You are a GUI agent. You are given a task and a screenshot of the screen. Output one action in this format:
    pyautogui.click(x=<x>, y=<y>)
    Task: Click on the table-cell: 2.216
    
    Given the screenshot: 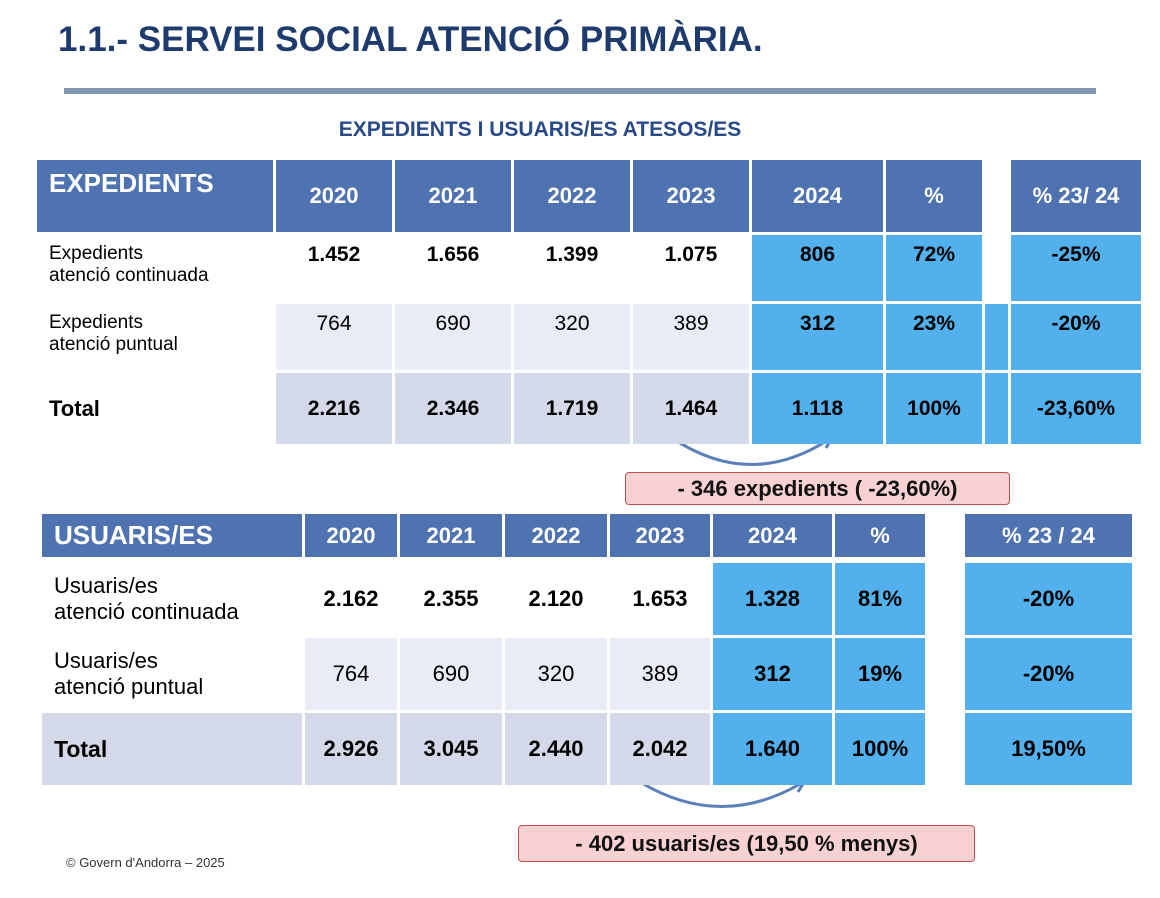 What is the action you would take?
    pyautogui.click(x=334, y=408)
    